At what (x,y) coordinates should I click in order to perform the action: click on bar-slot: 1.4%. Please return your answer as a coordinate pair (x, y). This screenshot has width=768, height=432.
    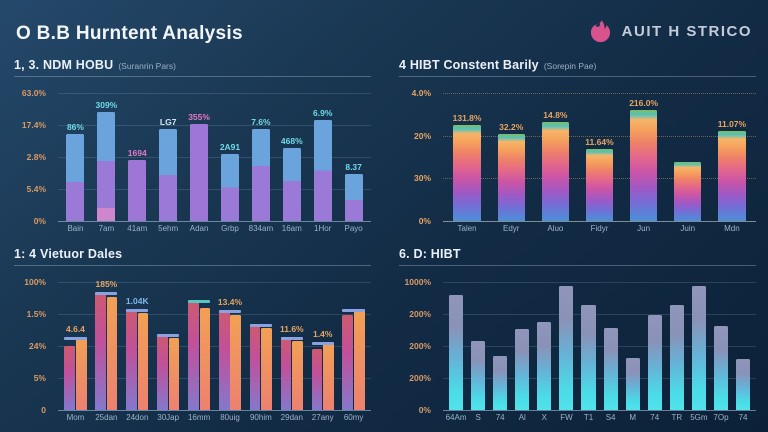
    Looking at the image, I should click on (322, 346).